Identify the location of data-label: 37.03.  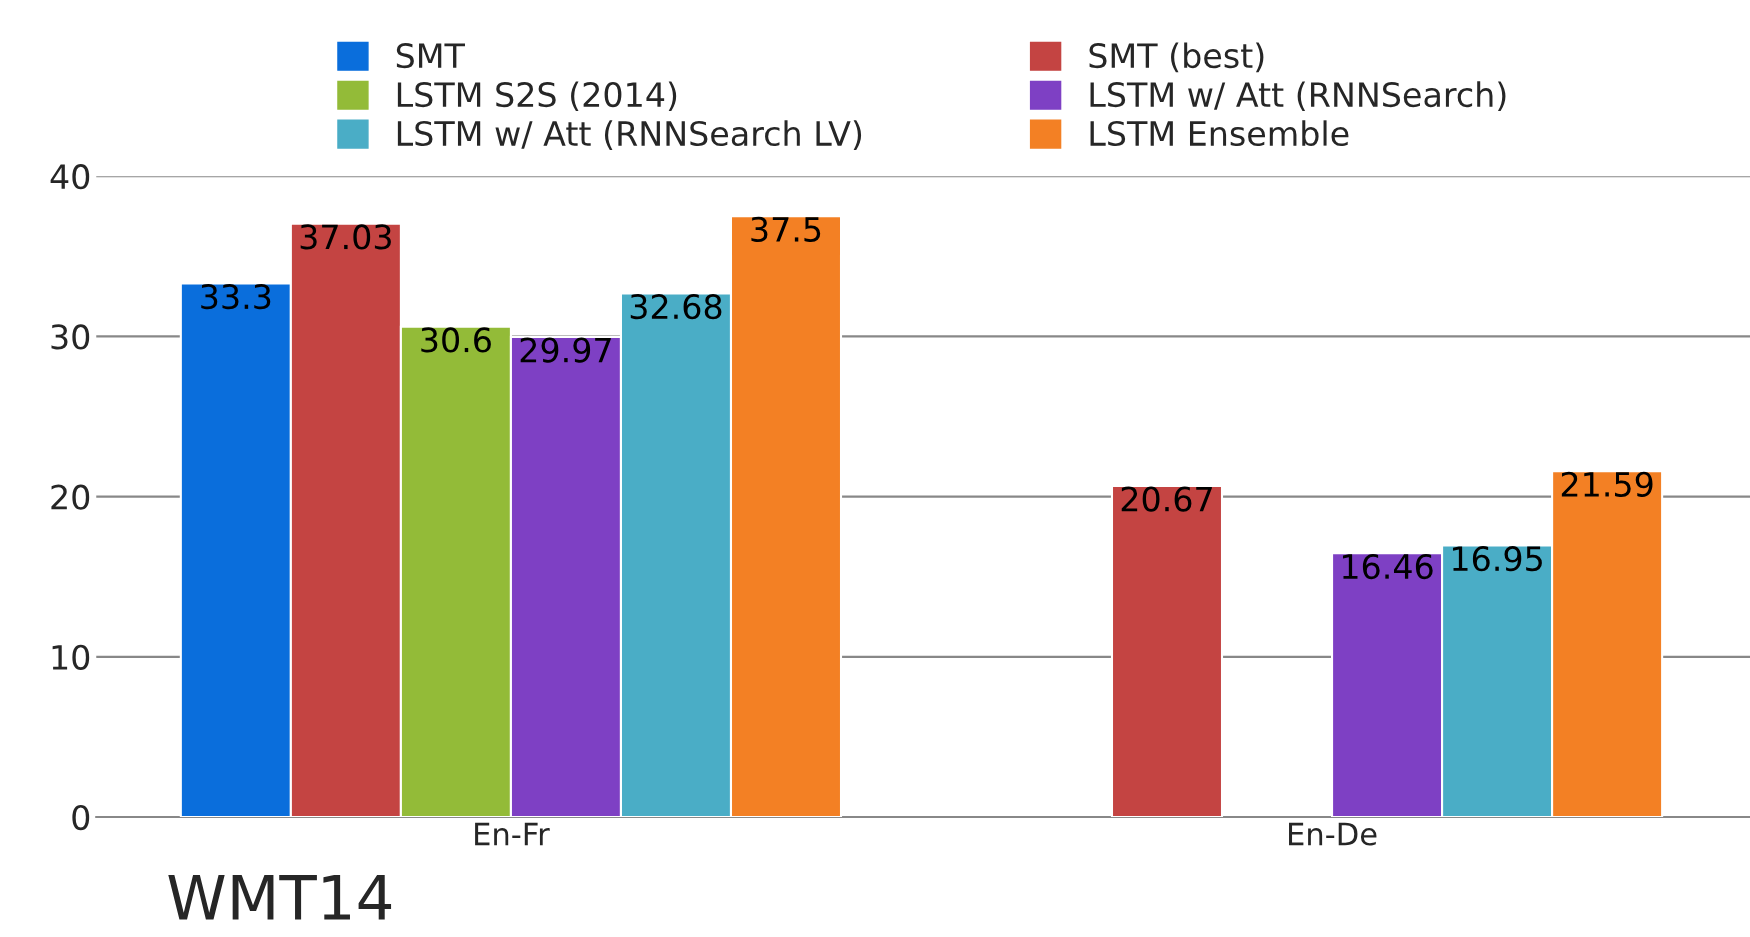
(345, 237).